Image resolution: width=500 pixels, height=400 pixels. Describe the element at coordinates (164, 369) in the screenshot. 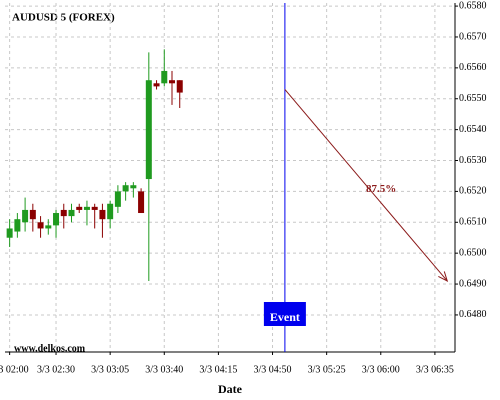

I see `x-tick-label: 3/3 03:40` at that location.